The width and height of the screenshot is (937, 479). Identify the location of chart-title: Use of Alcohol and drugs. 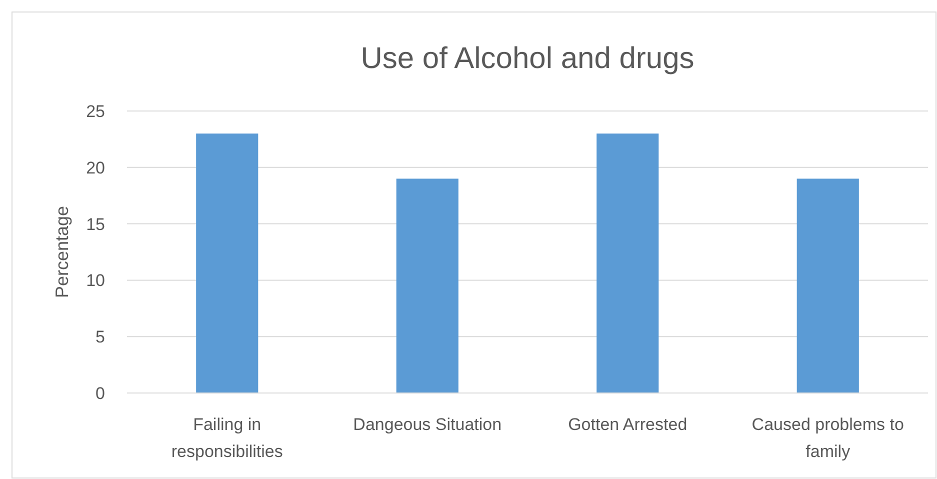
(527, 58).